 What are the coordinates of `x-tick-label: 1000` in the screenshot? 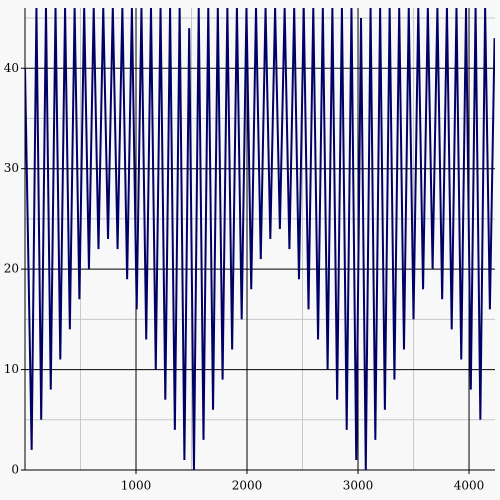 It's located at (136, 486).